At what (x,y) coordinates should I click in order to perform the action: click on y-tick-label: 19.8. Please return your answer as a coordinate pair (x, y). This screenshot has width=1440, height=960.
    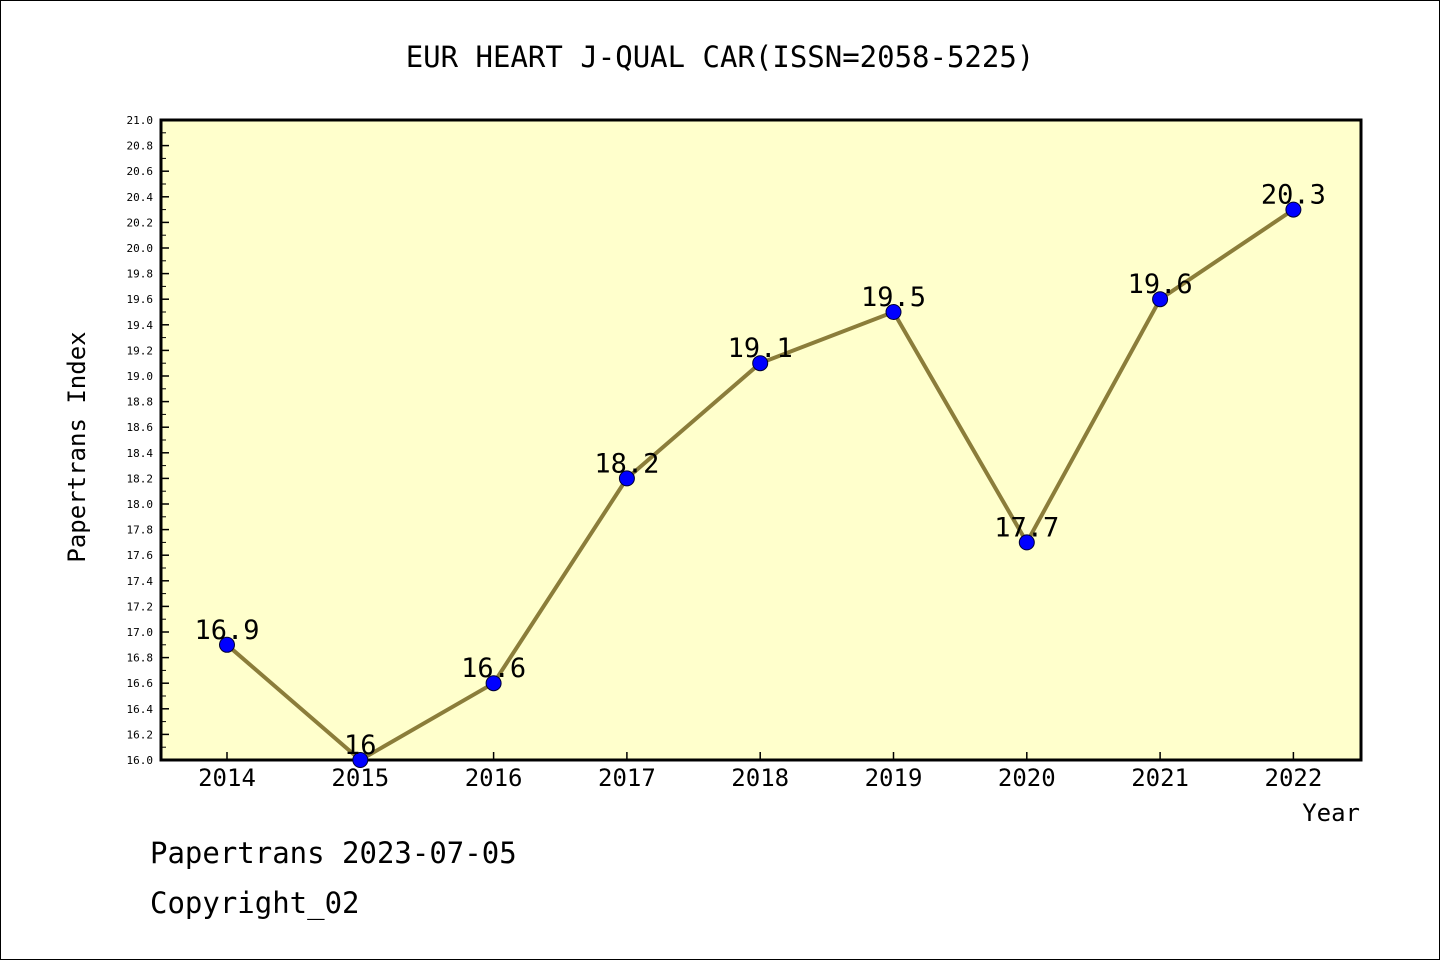
    Looking at the image, I should click on (140, 274).